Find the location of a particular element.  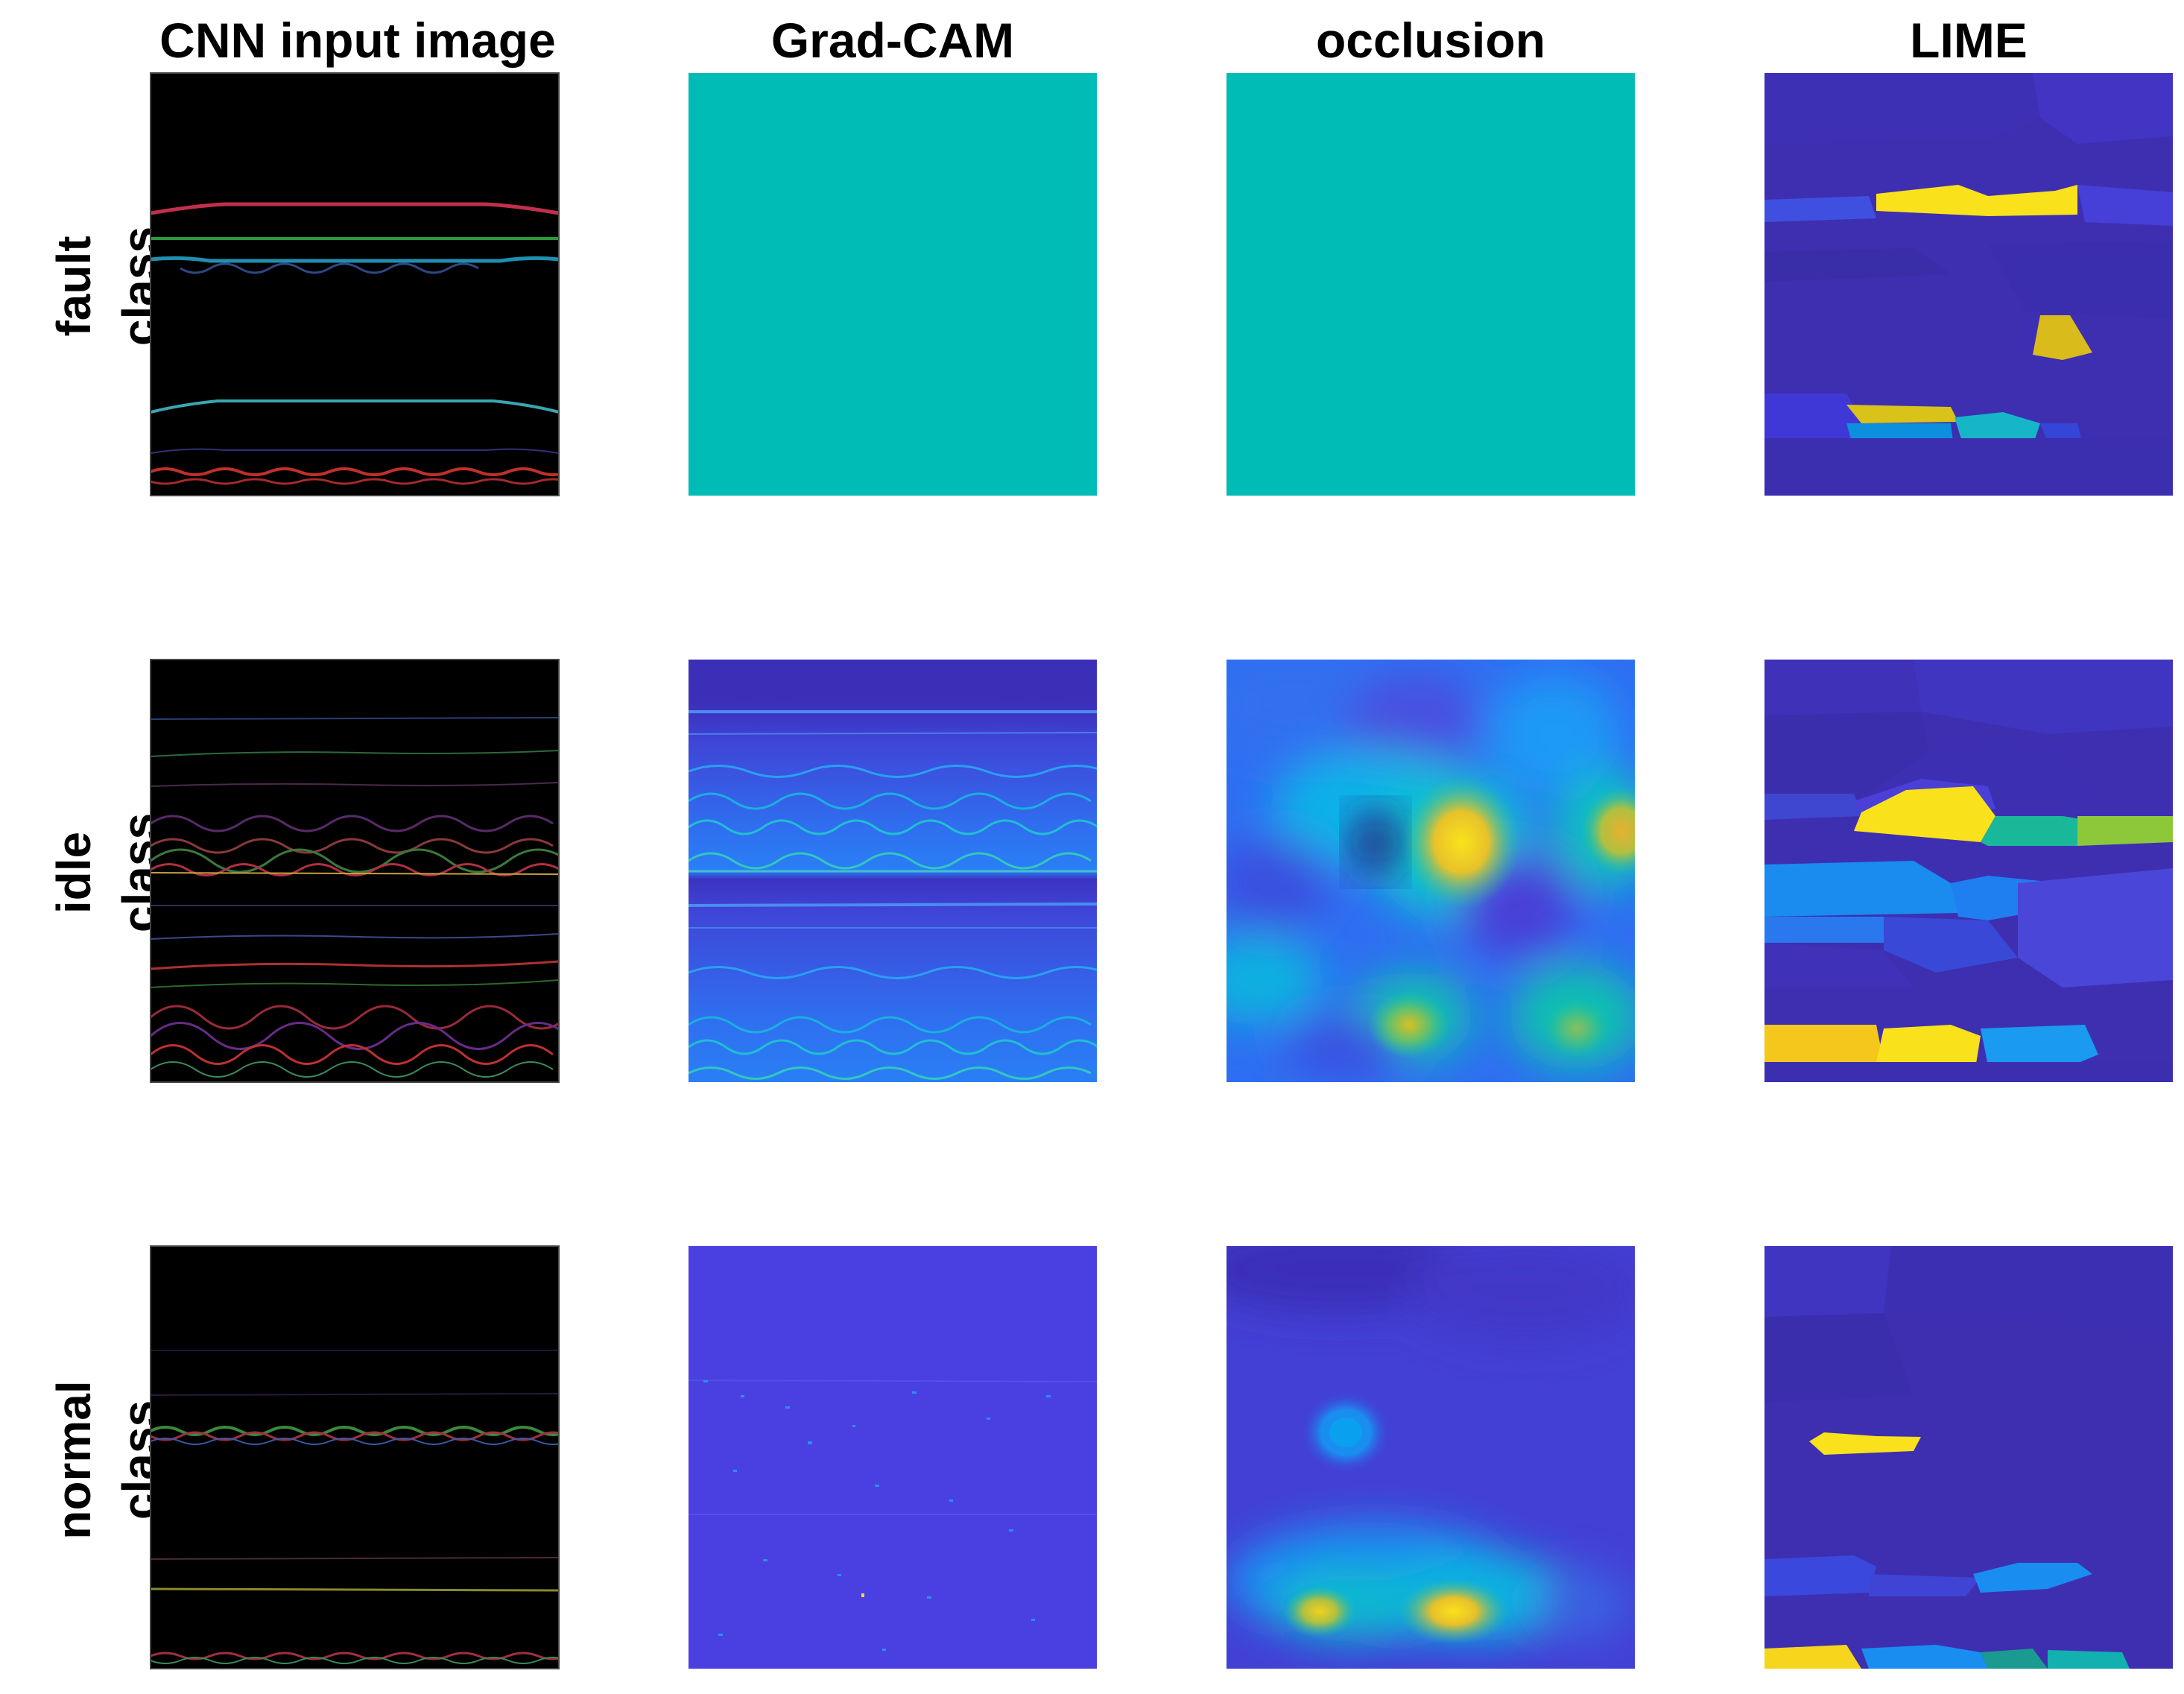

panel-normal-grad-cam is located at coordinates (893, 1457).